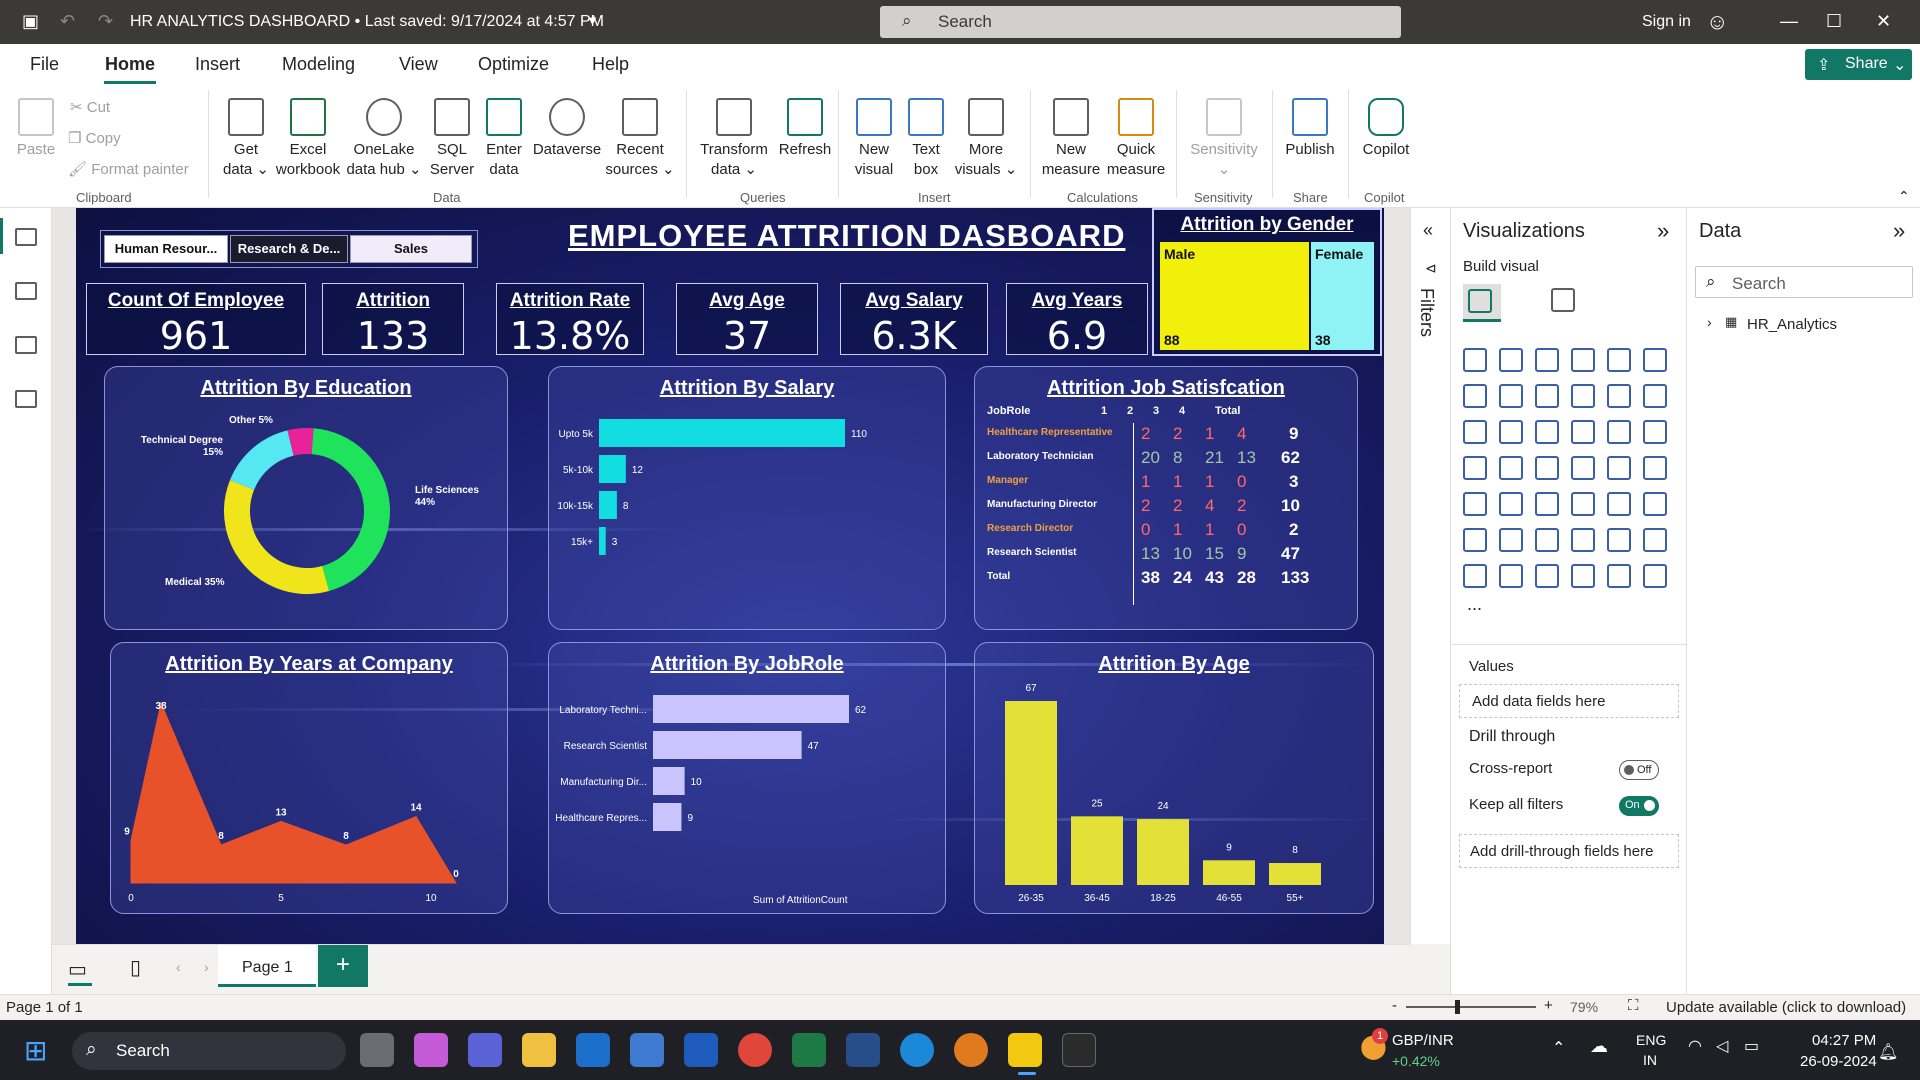  What do you see at coordinates (1888, 1052) in the screenshot?
I see `notifications-bell-icon: 🔔︎` at bounding box center [1888, 1052].